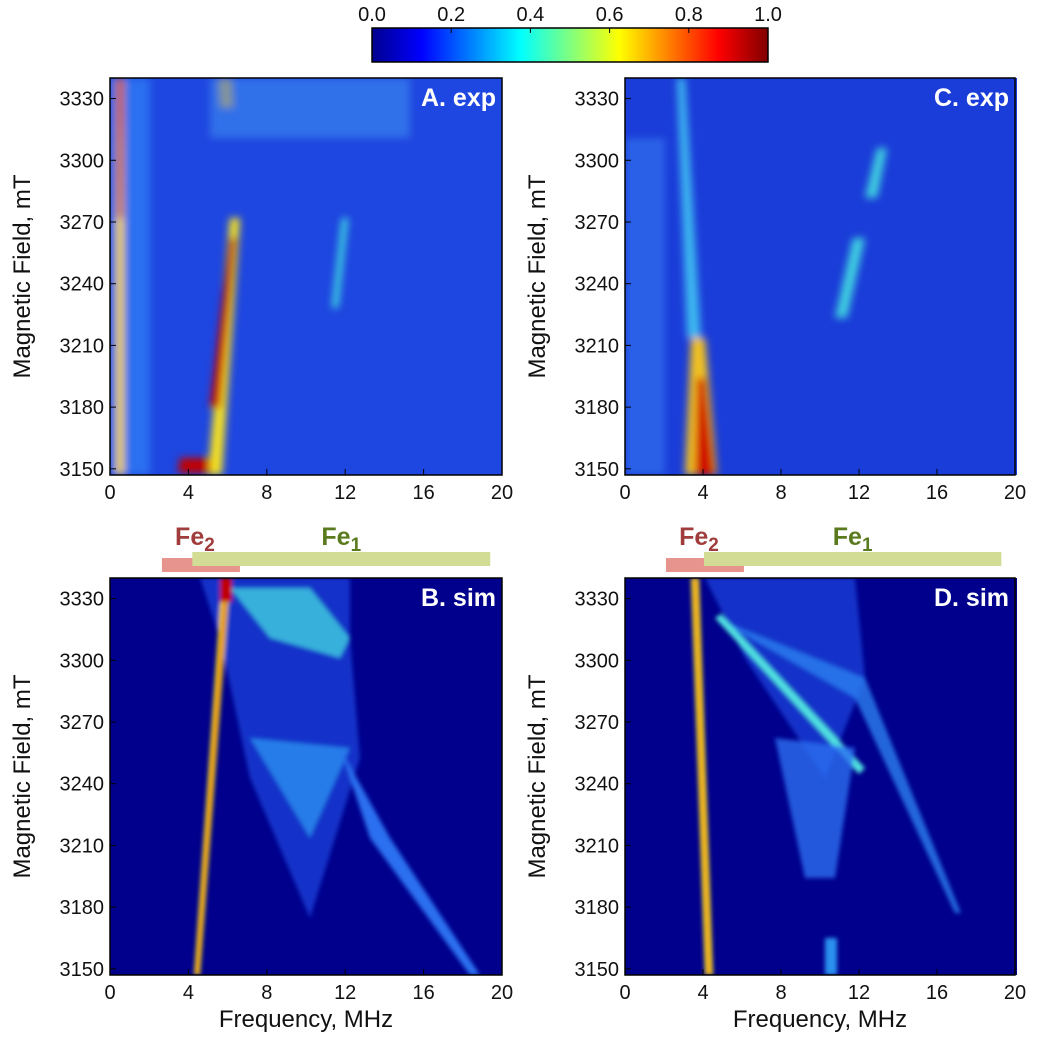 This screenshot has width=1039, height=1050. I want to click on colorbar-tick-label: 1.0, so click(768, 15).